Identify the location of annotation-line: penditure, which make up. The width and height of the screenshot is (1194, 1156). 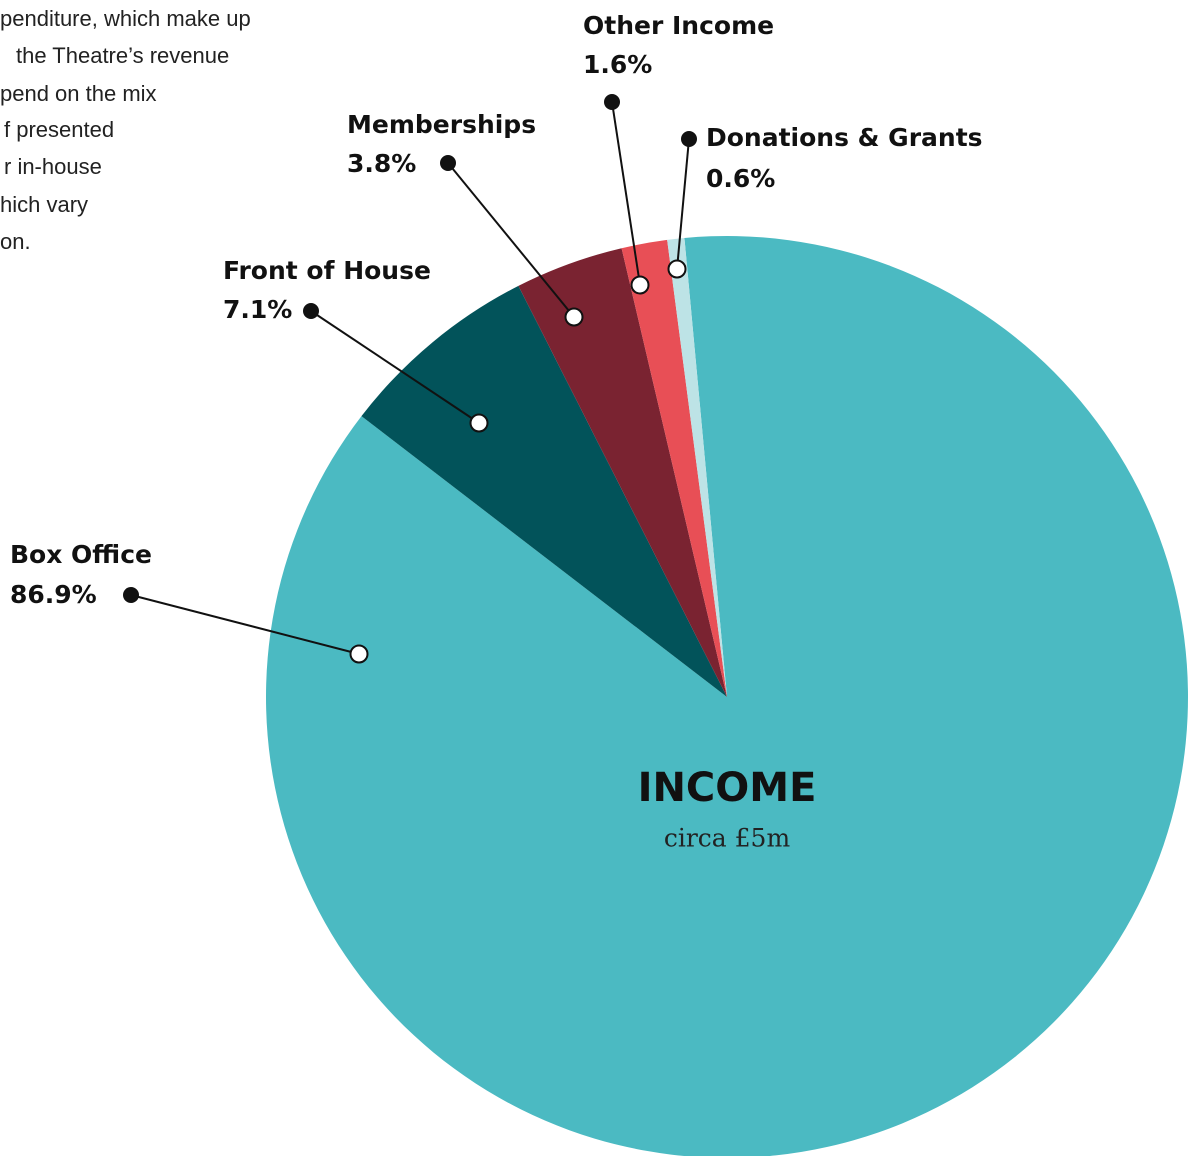
(125, 18).